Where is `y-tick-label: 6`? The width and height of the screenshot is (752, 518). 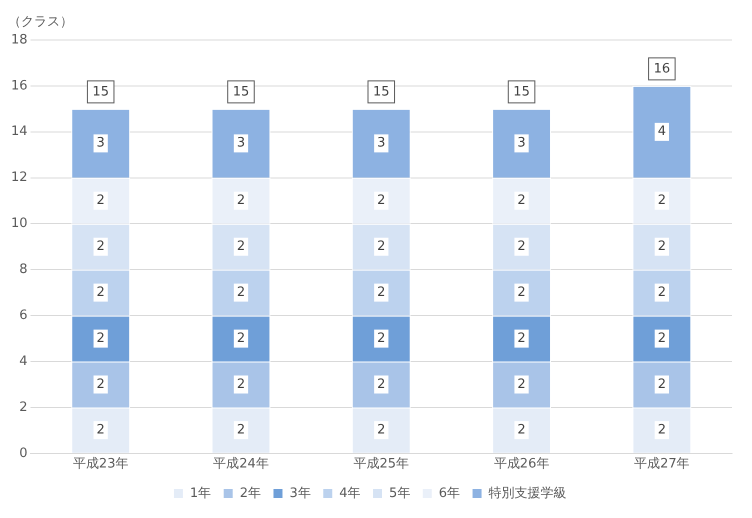 y-tick-label: 6 is located at coordinates (23, 315).